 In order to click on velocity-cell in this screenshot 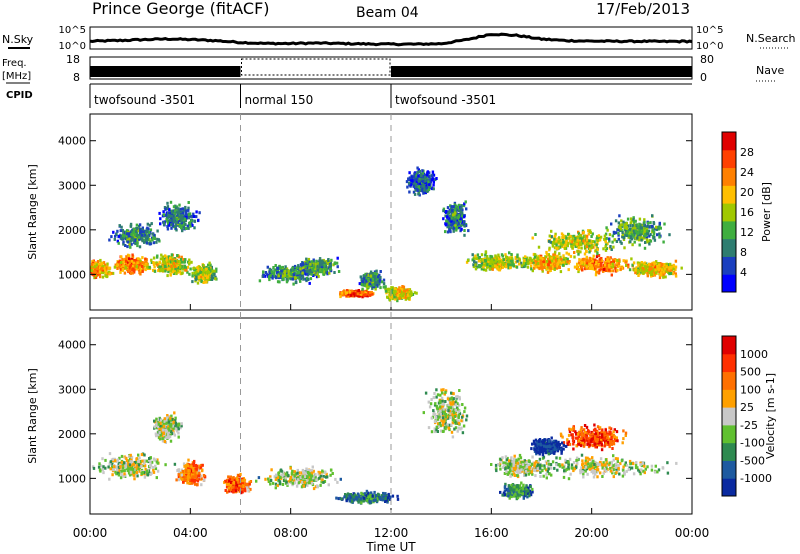, I will do `click(144, 455)`.